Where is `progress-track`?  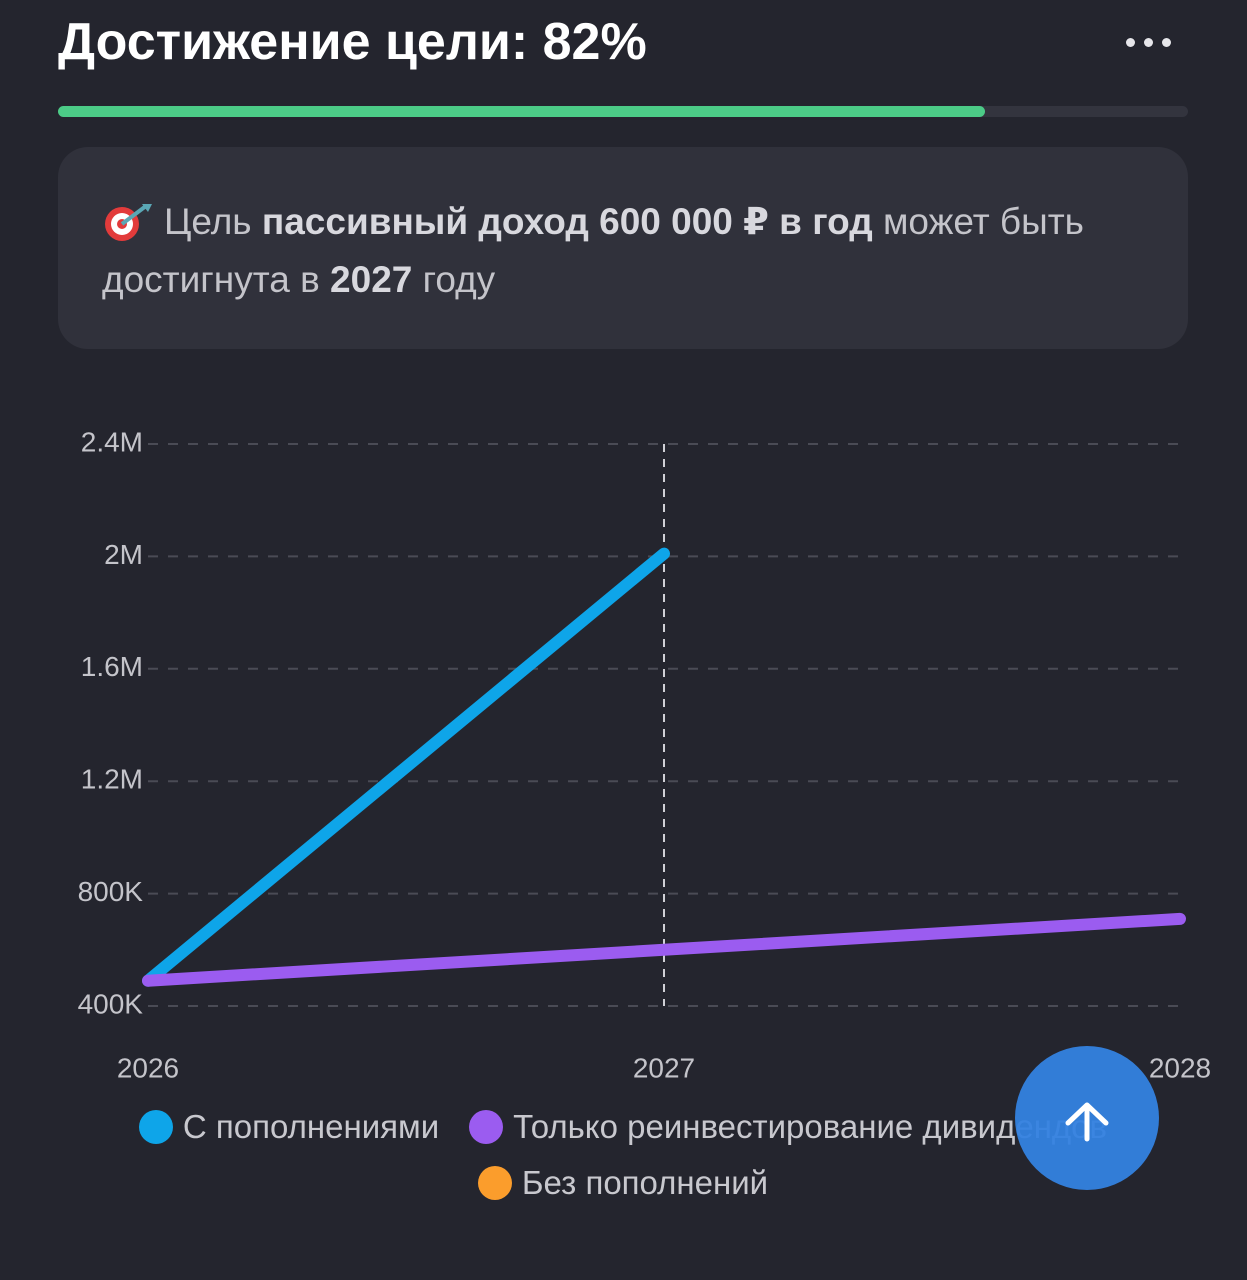 progress-track is located at coordinates (623, 111).